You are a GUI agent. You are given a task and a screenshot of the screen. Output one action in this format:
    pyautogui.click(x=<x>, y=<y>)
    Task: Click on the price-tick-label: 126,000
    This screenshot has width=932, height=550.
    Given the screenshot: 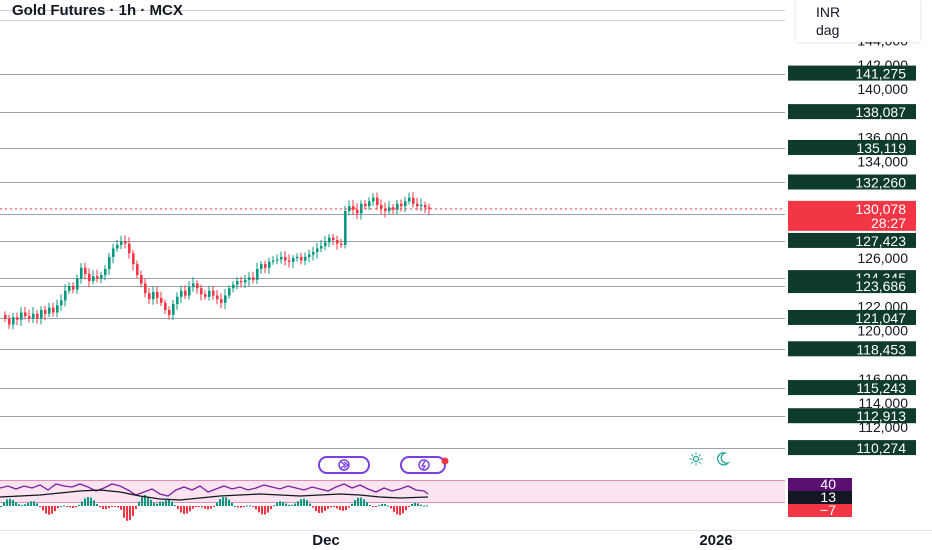 What is the action you would take?
    pyautogui.click(x=882, y=258)
    